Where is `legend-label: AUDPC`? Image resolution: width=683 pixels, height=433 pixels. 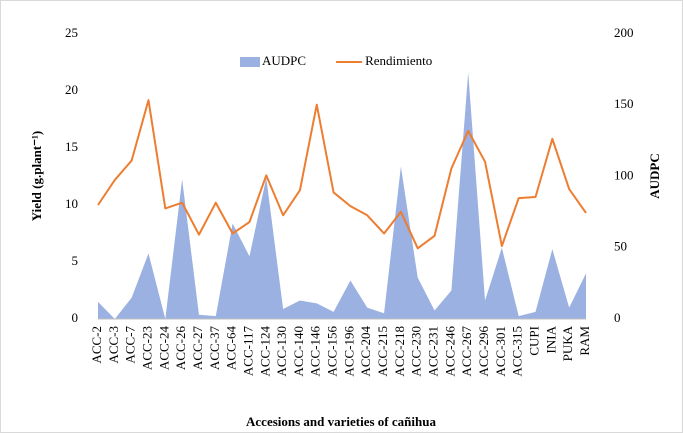 legend-label: AUDPC is located at coordinates (284, 60).